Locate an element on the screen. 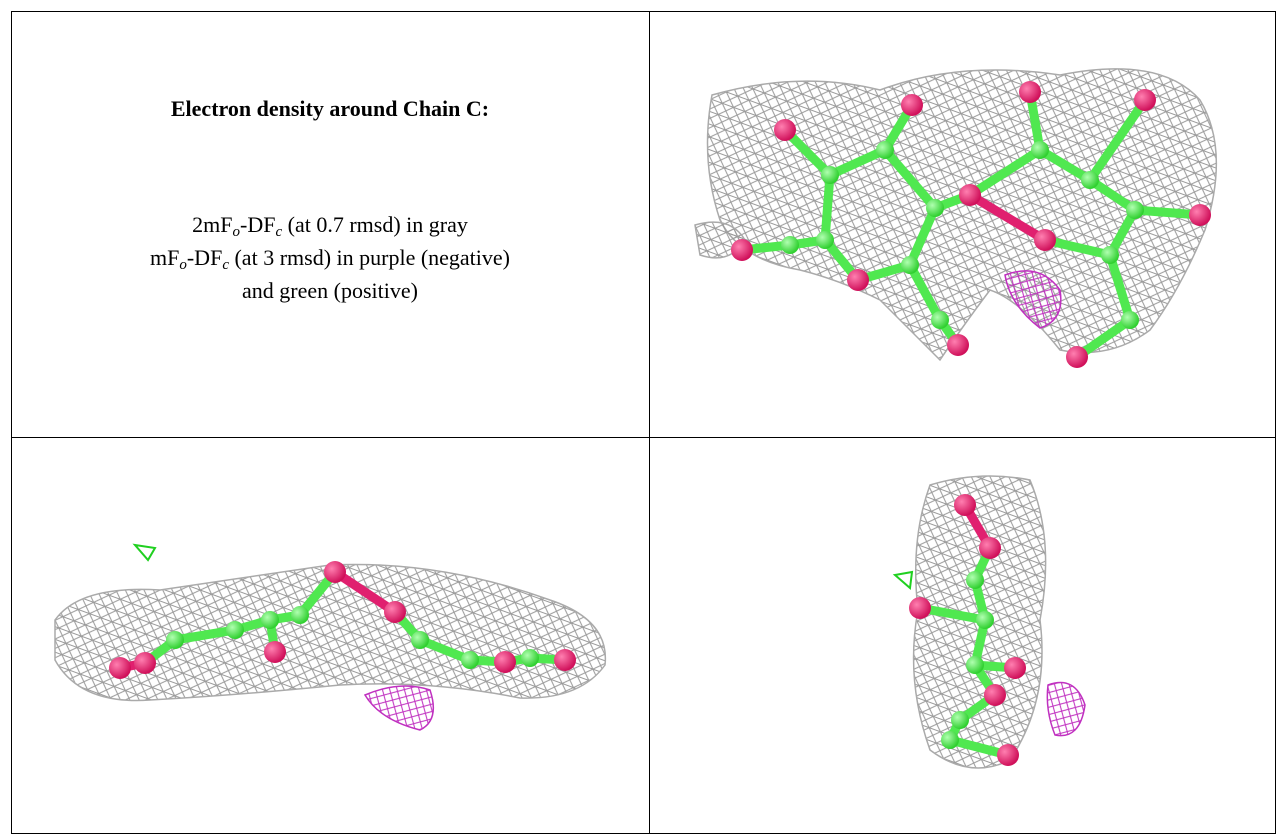 This screenshot has width=1276, height=836. caption-text: and green (positive) is located at coordinates (330, 290).